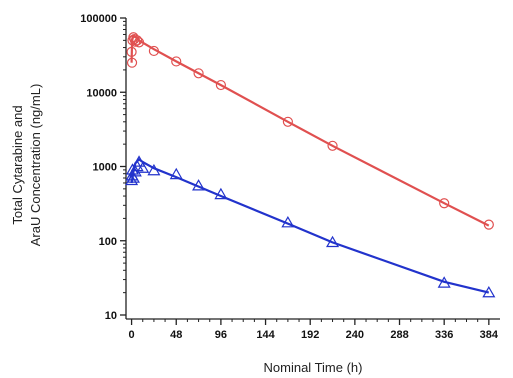  What do you see at coordinates (101, 93) in the screenshot?
I see `y-tick-label: 10000` at bounding box center [101, 93].